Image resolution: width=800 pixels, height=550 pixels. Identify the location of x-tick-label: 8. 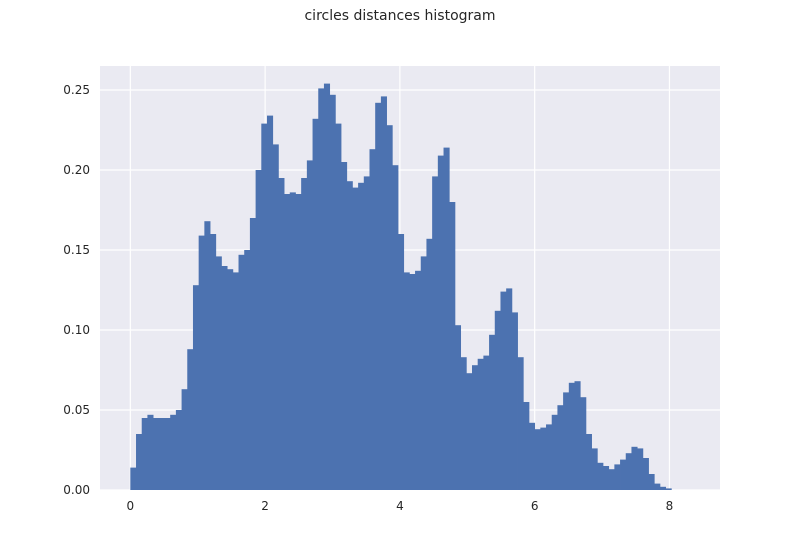
(670, 506).